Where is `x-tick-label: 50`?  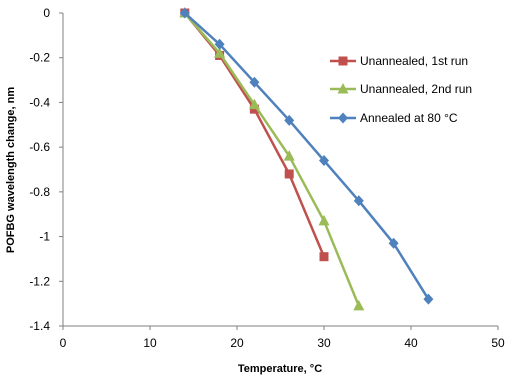 x-tick-label: 50 is located at coordinates (498, 343).